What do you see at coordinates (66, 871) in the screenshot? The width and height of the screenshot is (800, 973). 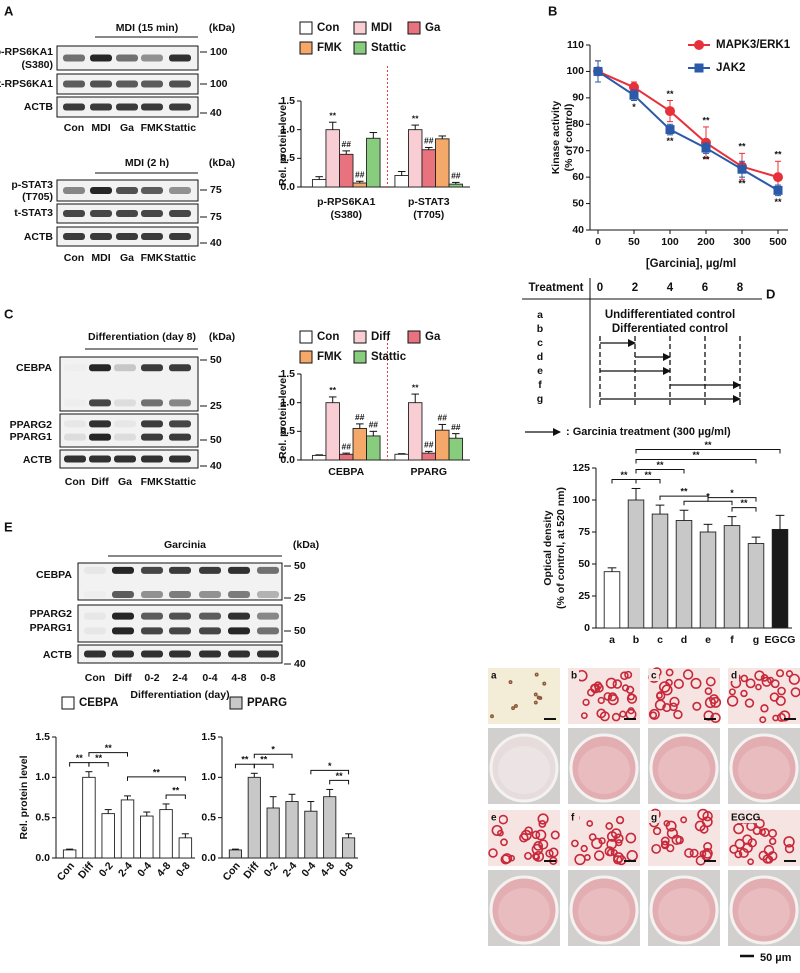 I see `x-tick-label: Con` at bounding box center [66, 871].